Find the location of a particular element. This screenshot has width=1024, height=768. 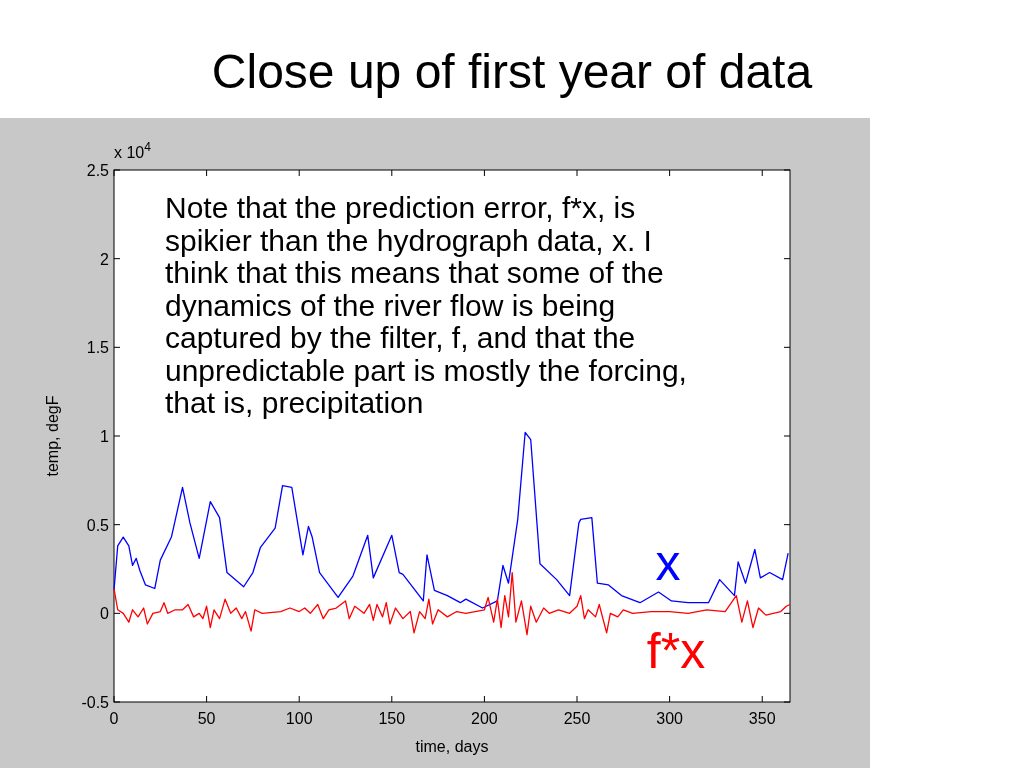

x-tick-label: 250 is located at coordinates (577, 718).